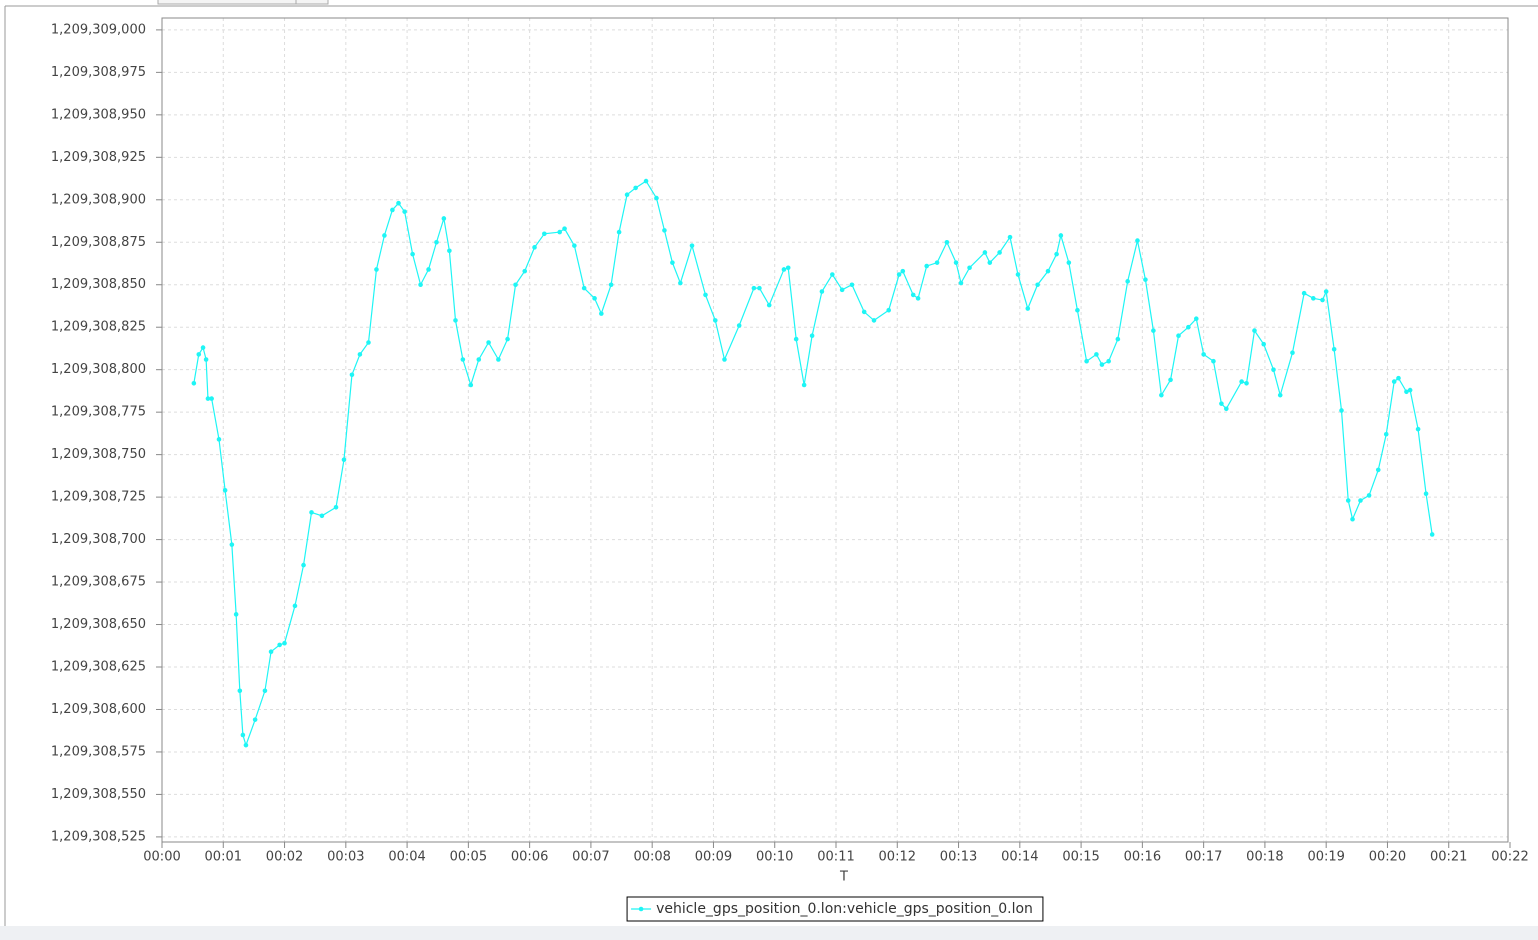 The width and height of the screenshot is (1538, 940). What do you see at coordinates (1448, 857) in the screenshot?
I see `x-tick-label: 00:21` at bounding box center [1448, 857].